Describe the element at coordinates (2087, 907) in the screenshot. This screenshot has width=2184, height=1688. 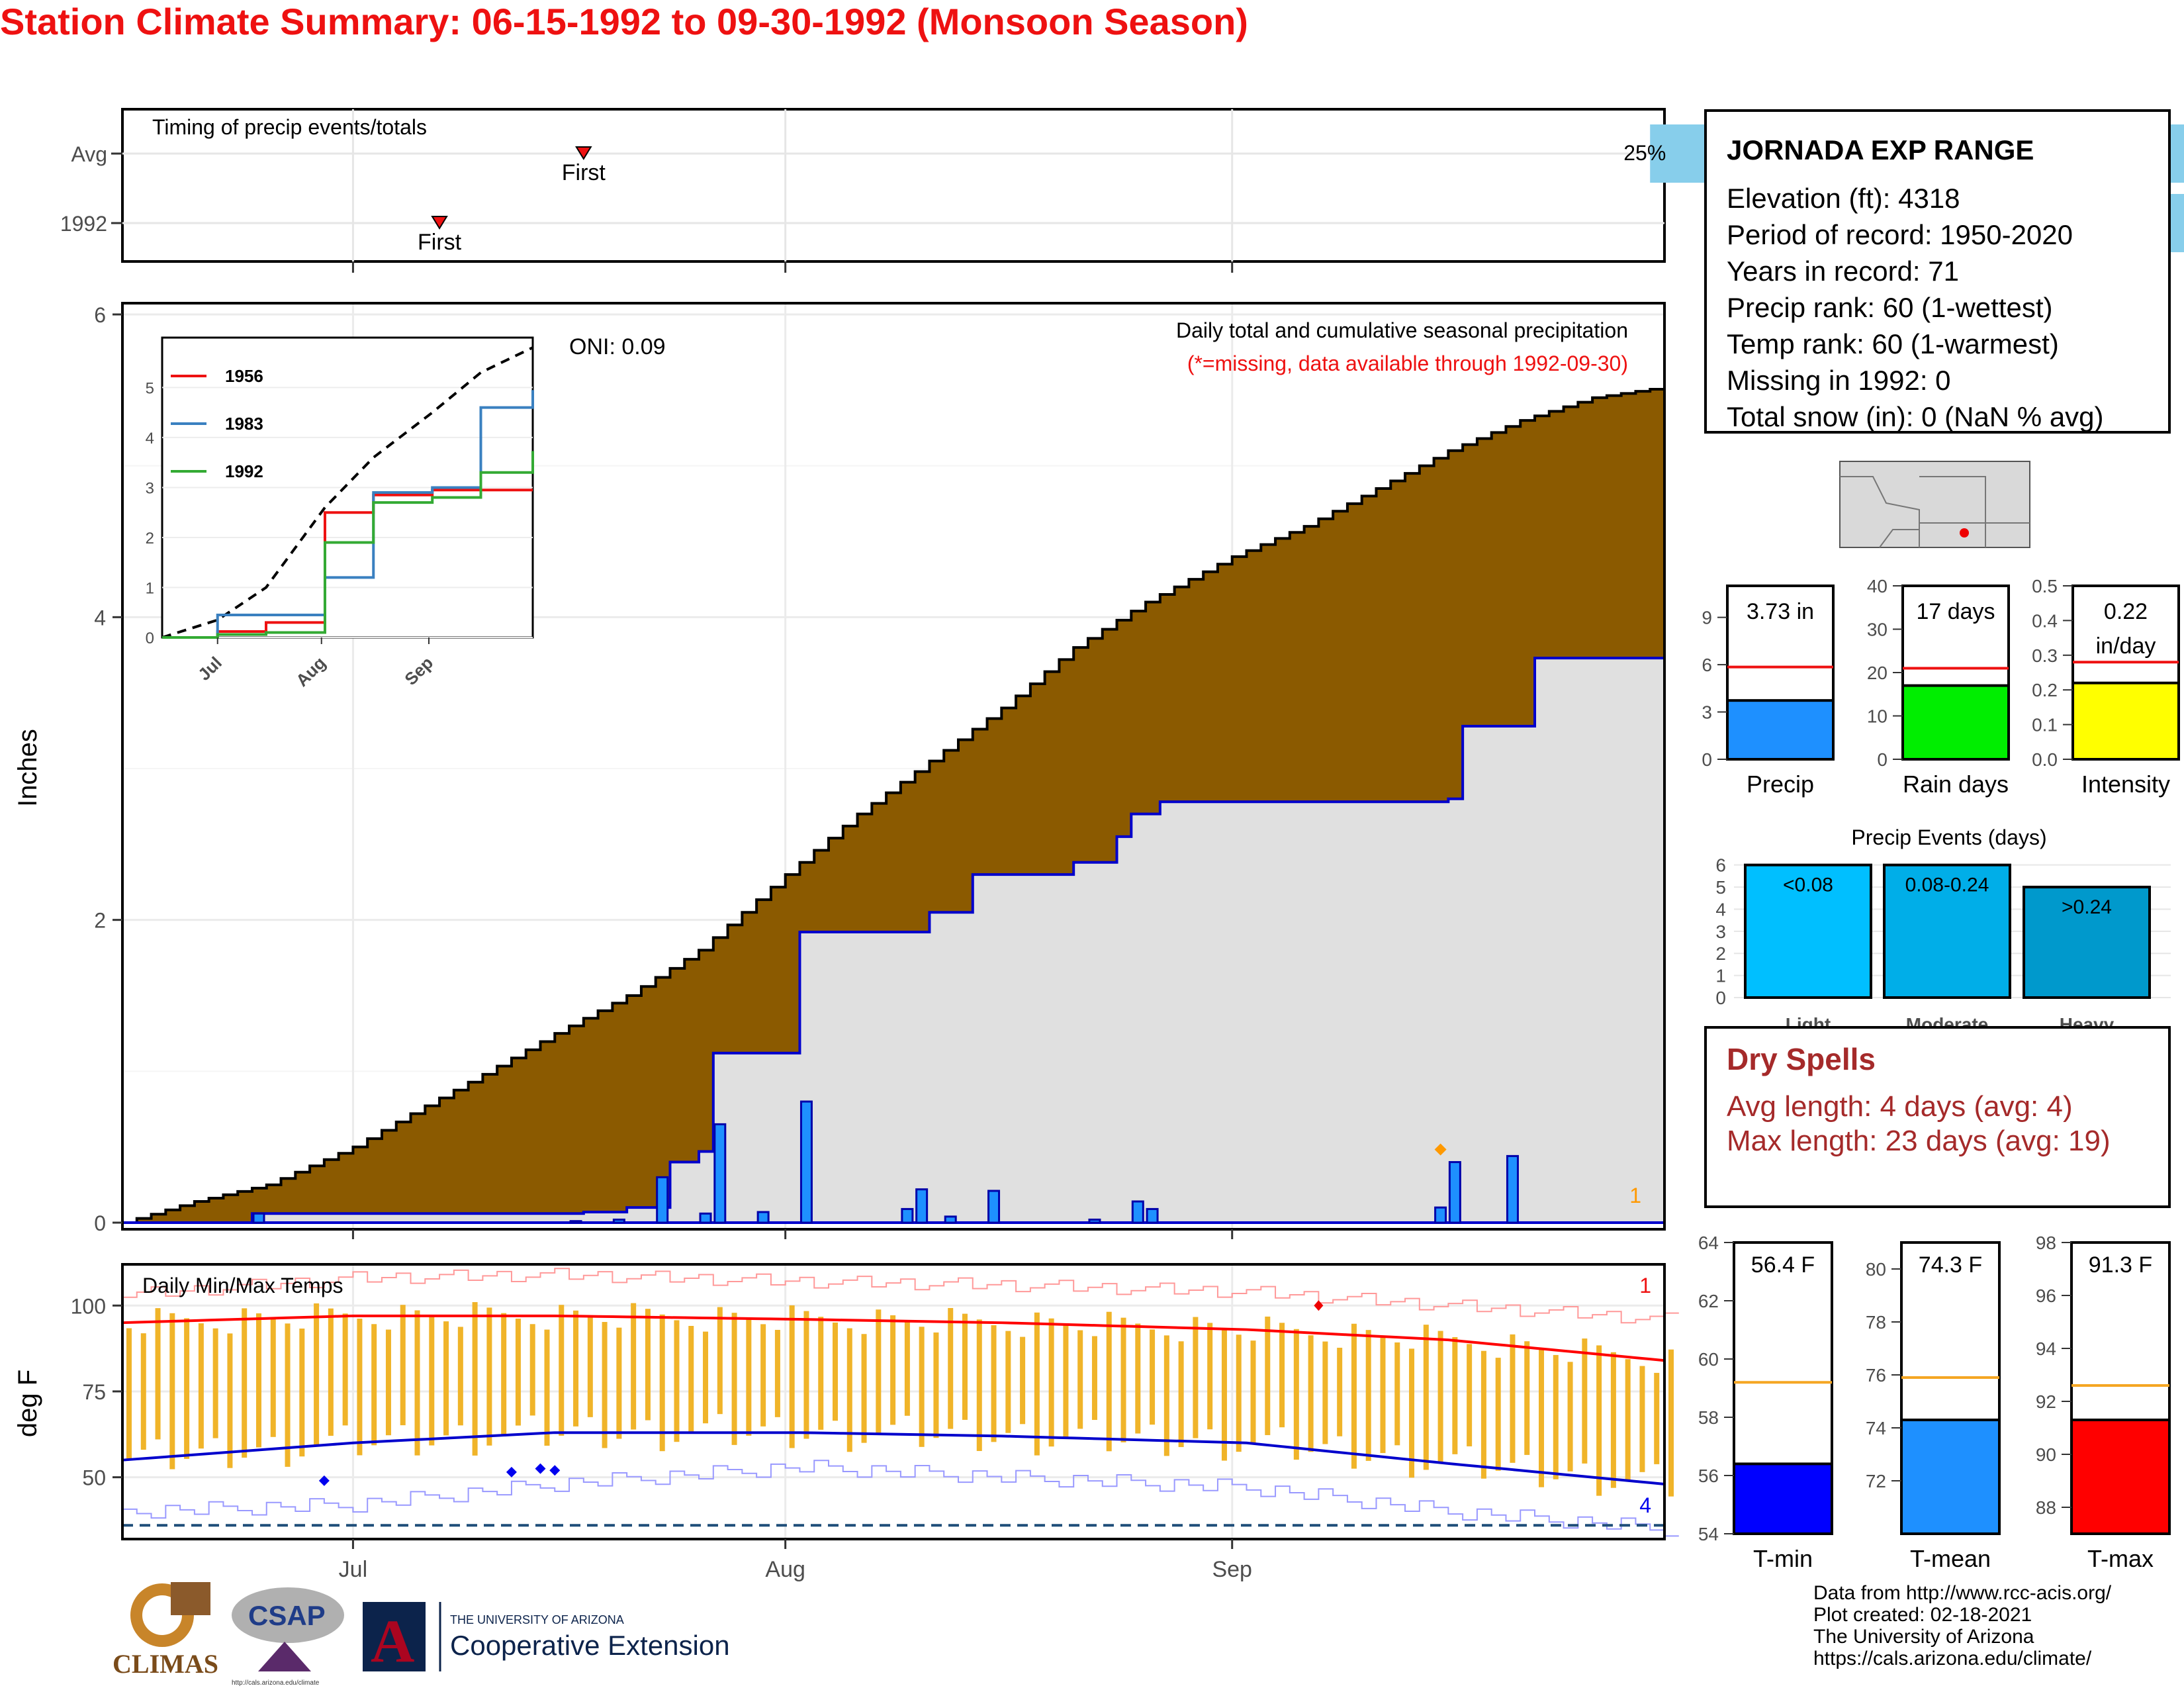
I see `precip-events-range: >0.24` at that location.